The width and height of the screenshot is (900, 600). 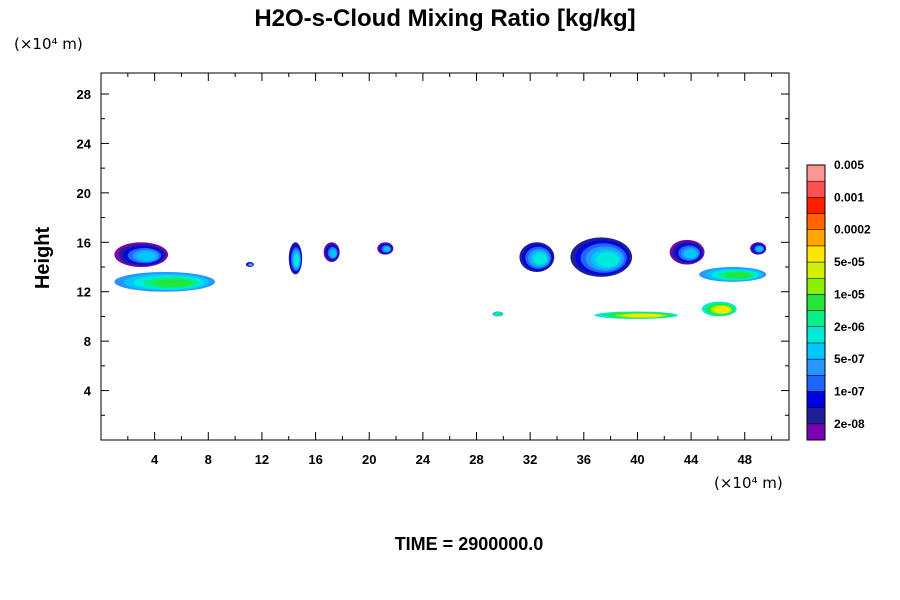 I want to click on legend-label: 5e-05, so click(x=849, y=262).